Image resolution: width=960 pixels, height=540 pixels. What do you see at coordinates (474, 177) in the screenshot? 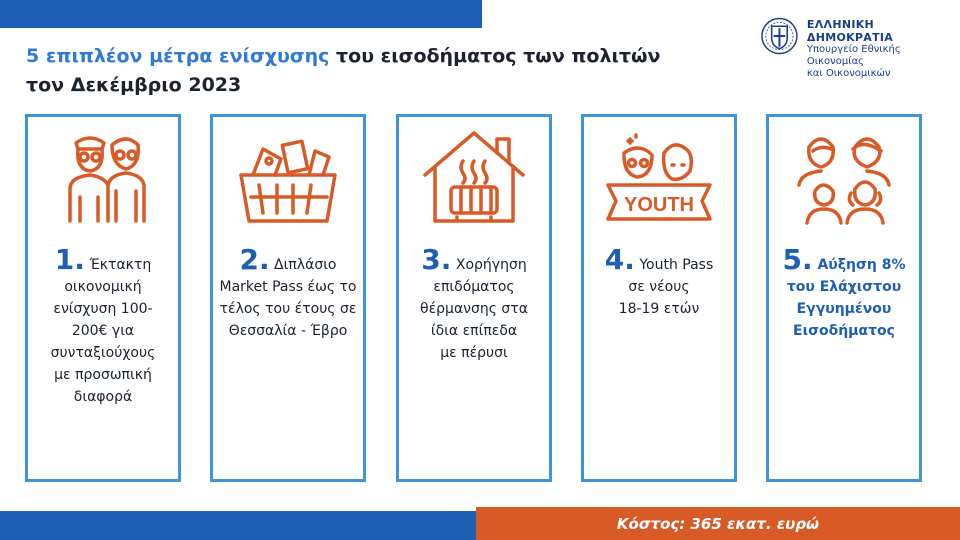
I see `heated-house-icon` at bounding box center [474, 177].